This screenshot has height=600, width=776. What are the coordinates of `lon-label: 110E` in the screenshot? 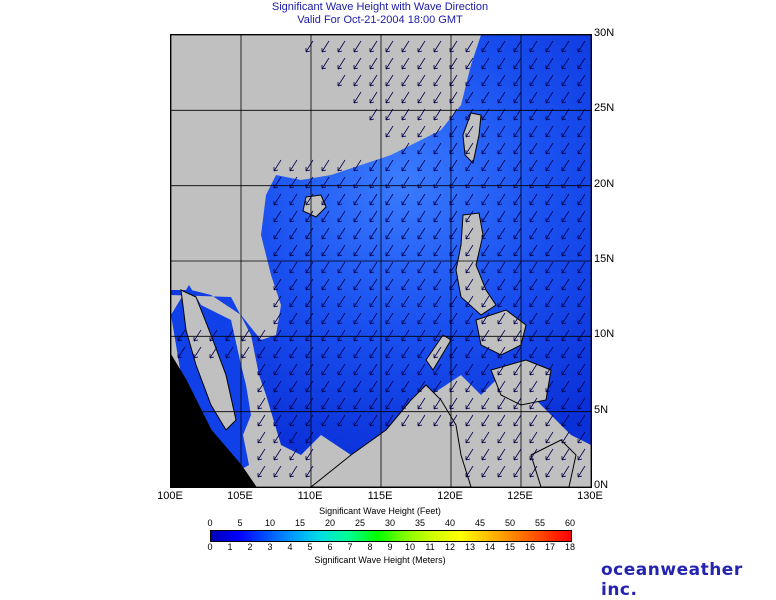 It's located at (310, 496).